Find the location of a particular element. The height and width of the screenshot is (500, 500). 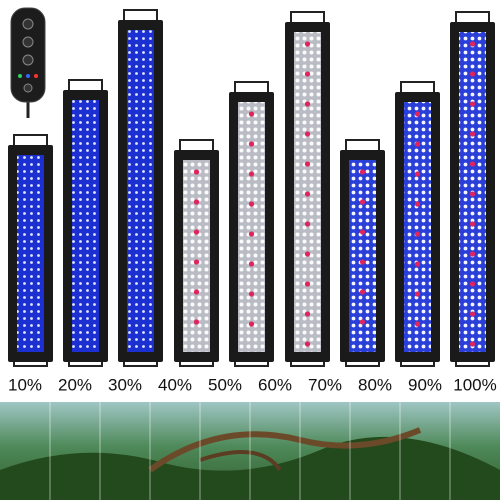

percent-label: 90% is located at coordinates (425, 384).